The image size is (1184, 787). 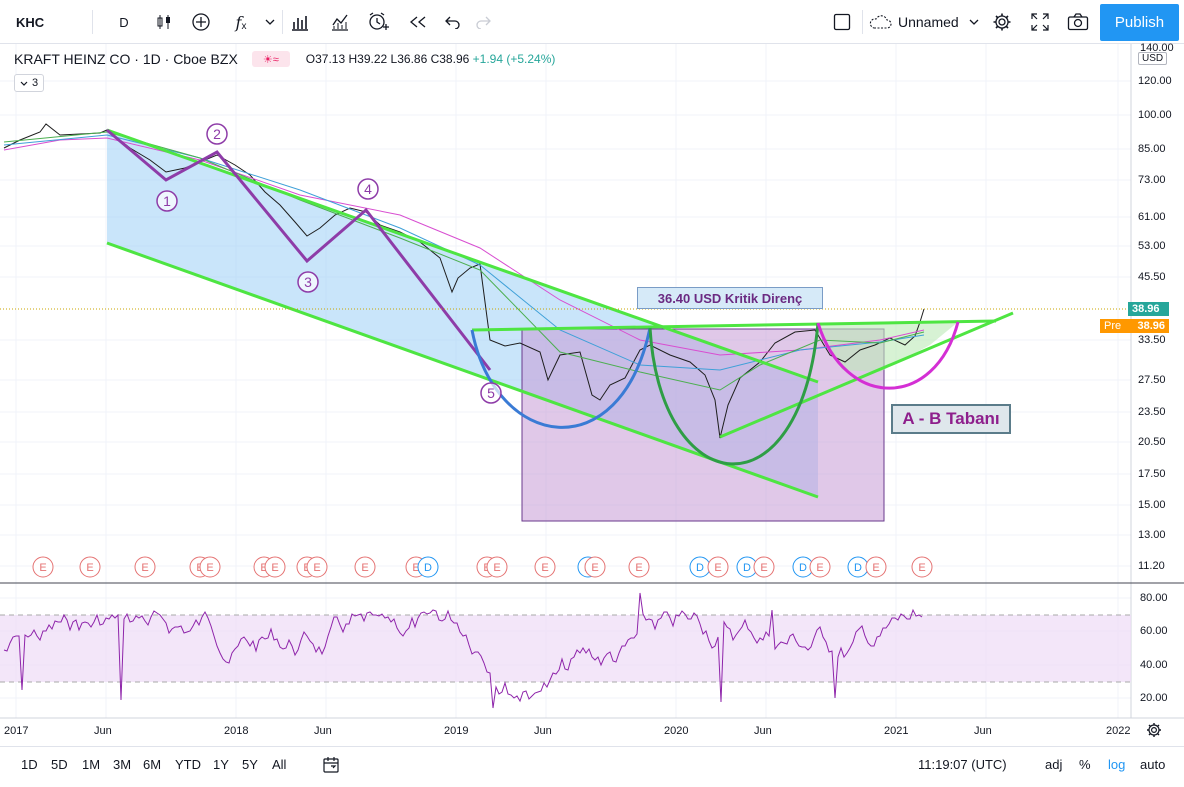 What do you see at coordinates (409, 59) in the screenshot?
I see `legend-low: L36.86` at bounding box center [409, 59].